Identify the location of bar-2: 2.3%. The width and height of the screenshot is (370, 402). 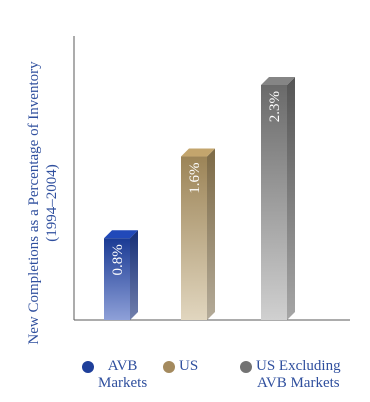
(278, 198).